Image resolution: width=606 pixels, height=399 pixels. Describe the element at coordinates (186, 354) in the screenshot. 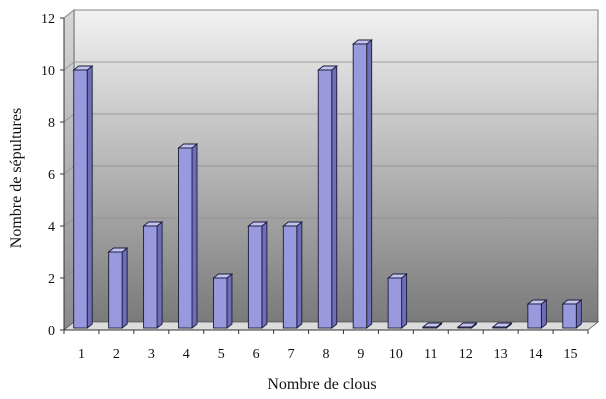

I see `x-tick-label: 4` at that location.